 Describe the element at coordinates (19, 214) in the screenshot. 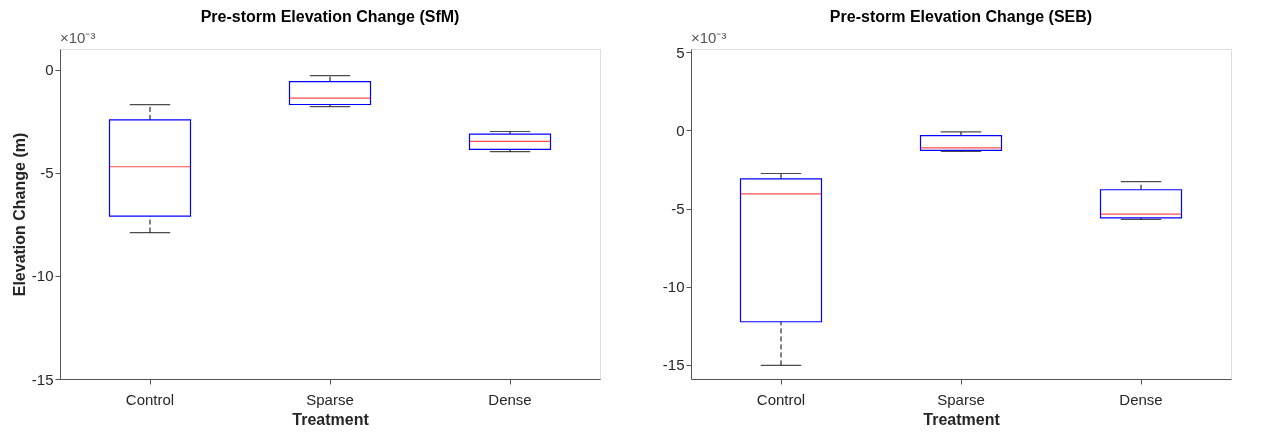

I see `y-axis-title: Elevation Change (m)` at that location.